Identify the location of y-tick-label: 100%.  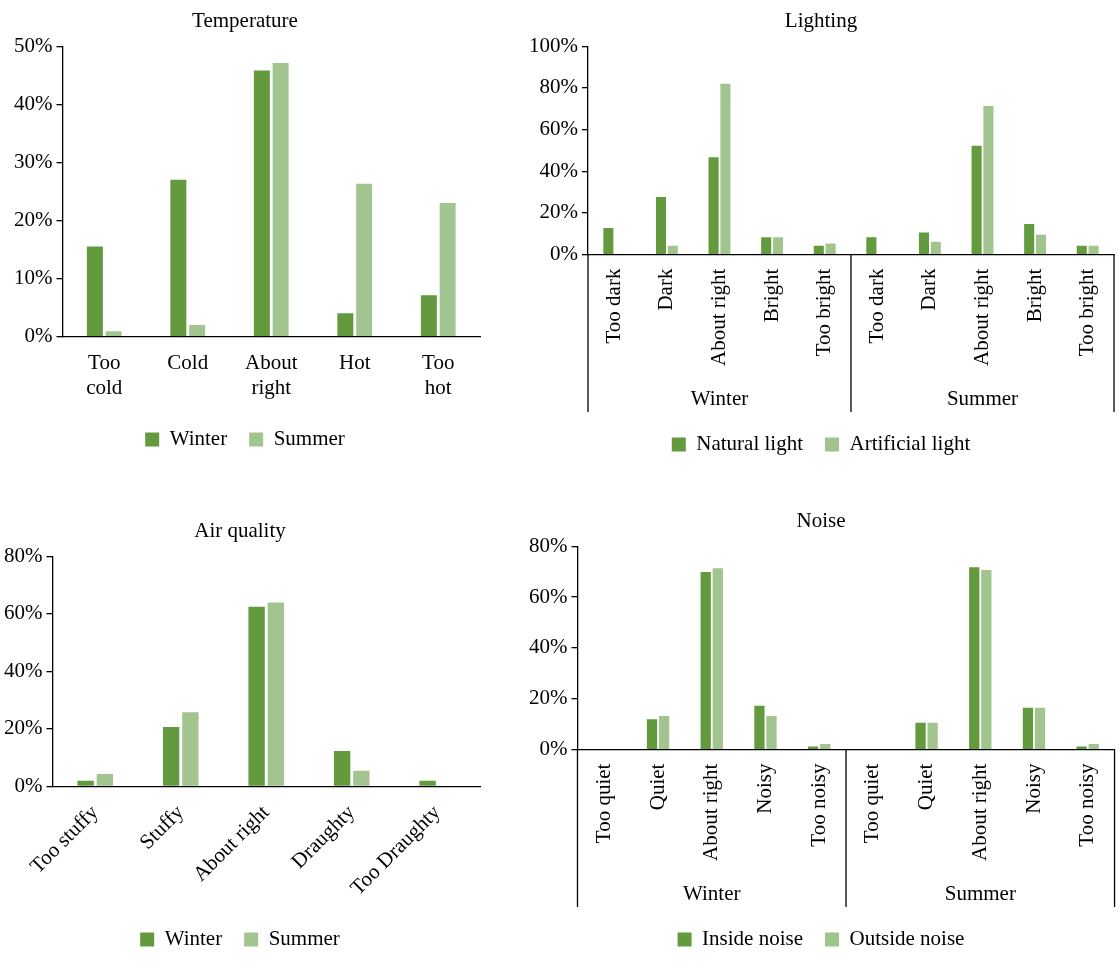
(553, 44).